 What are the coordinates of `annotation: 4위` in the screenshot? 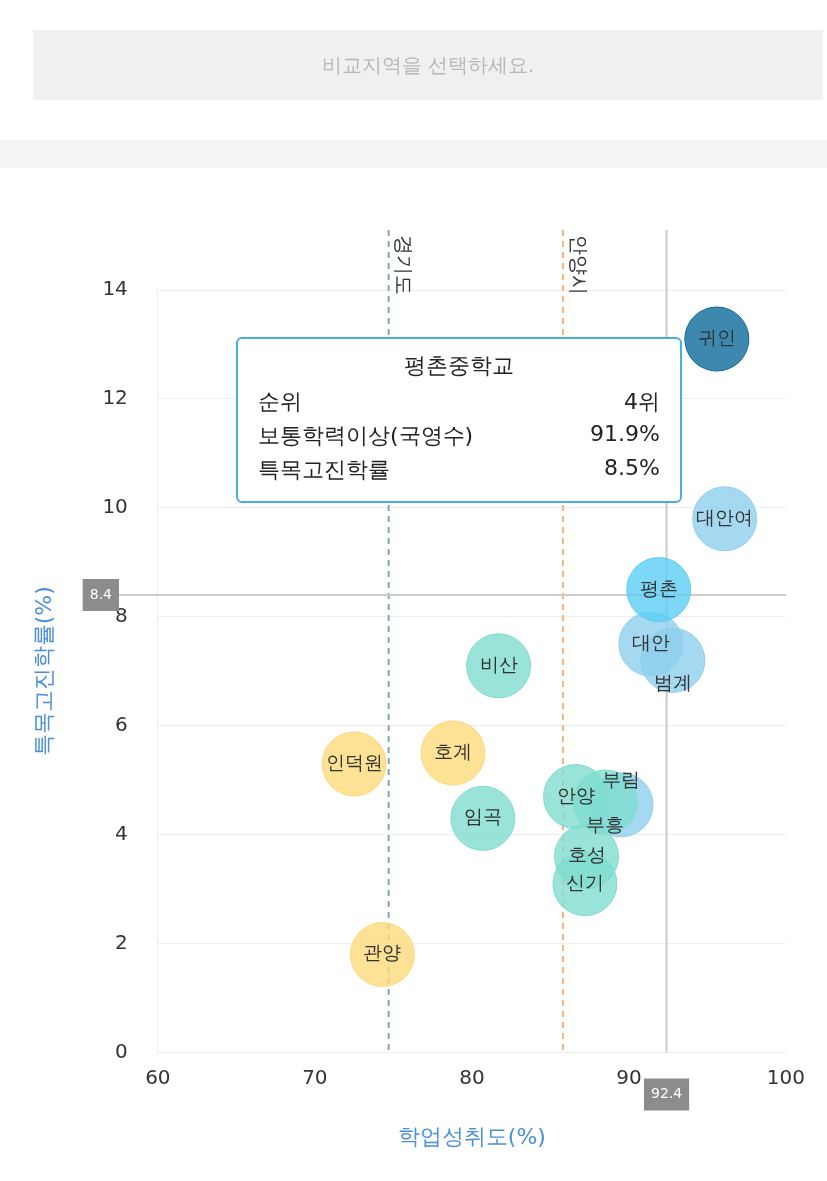 It's located at (642, 402).